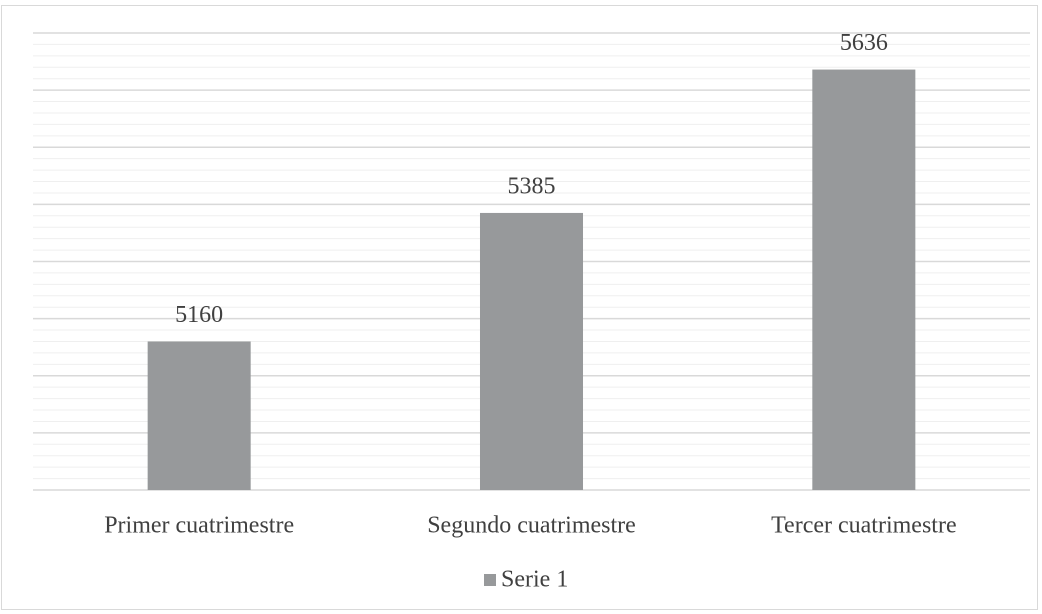  Describe the element at coordinates (199, 315) in the screenshot. I see `data-label: 5160` at that location.